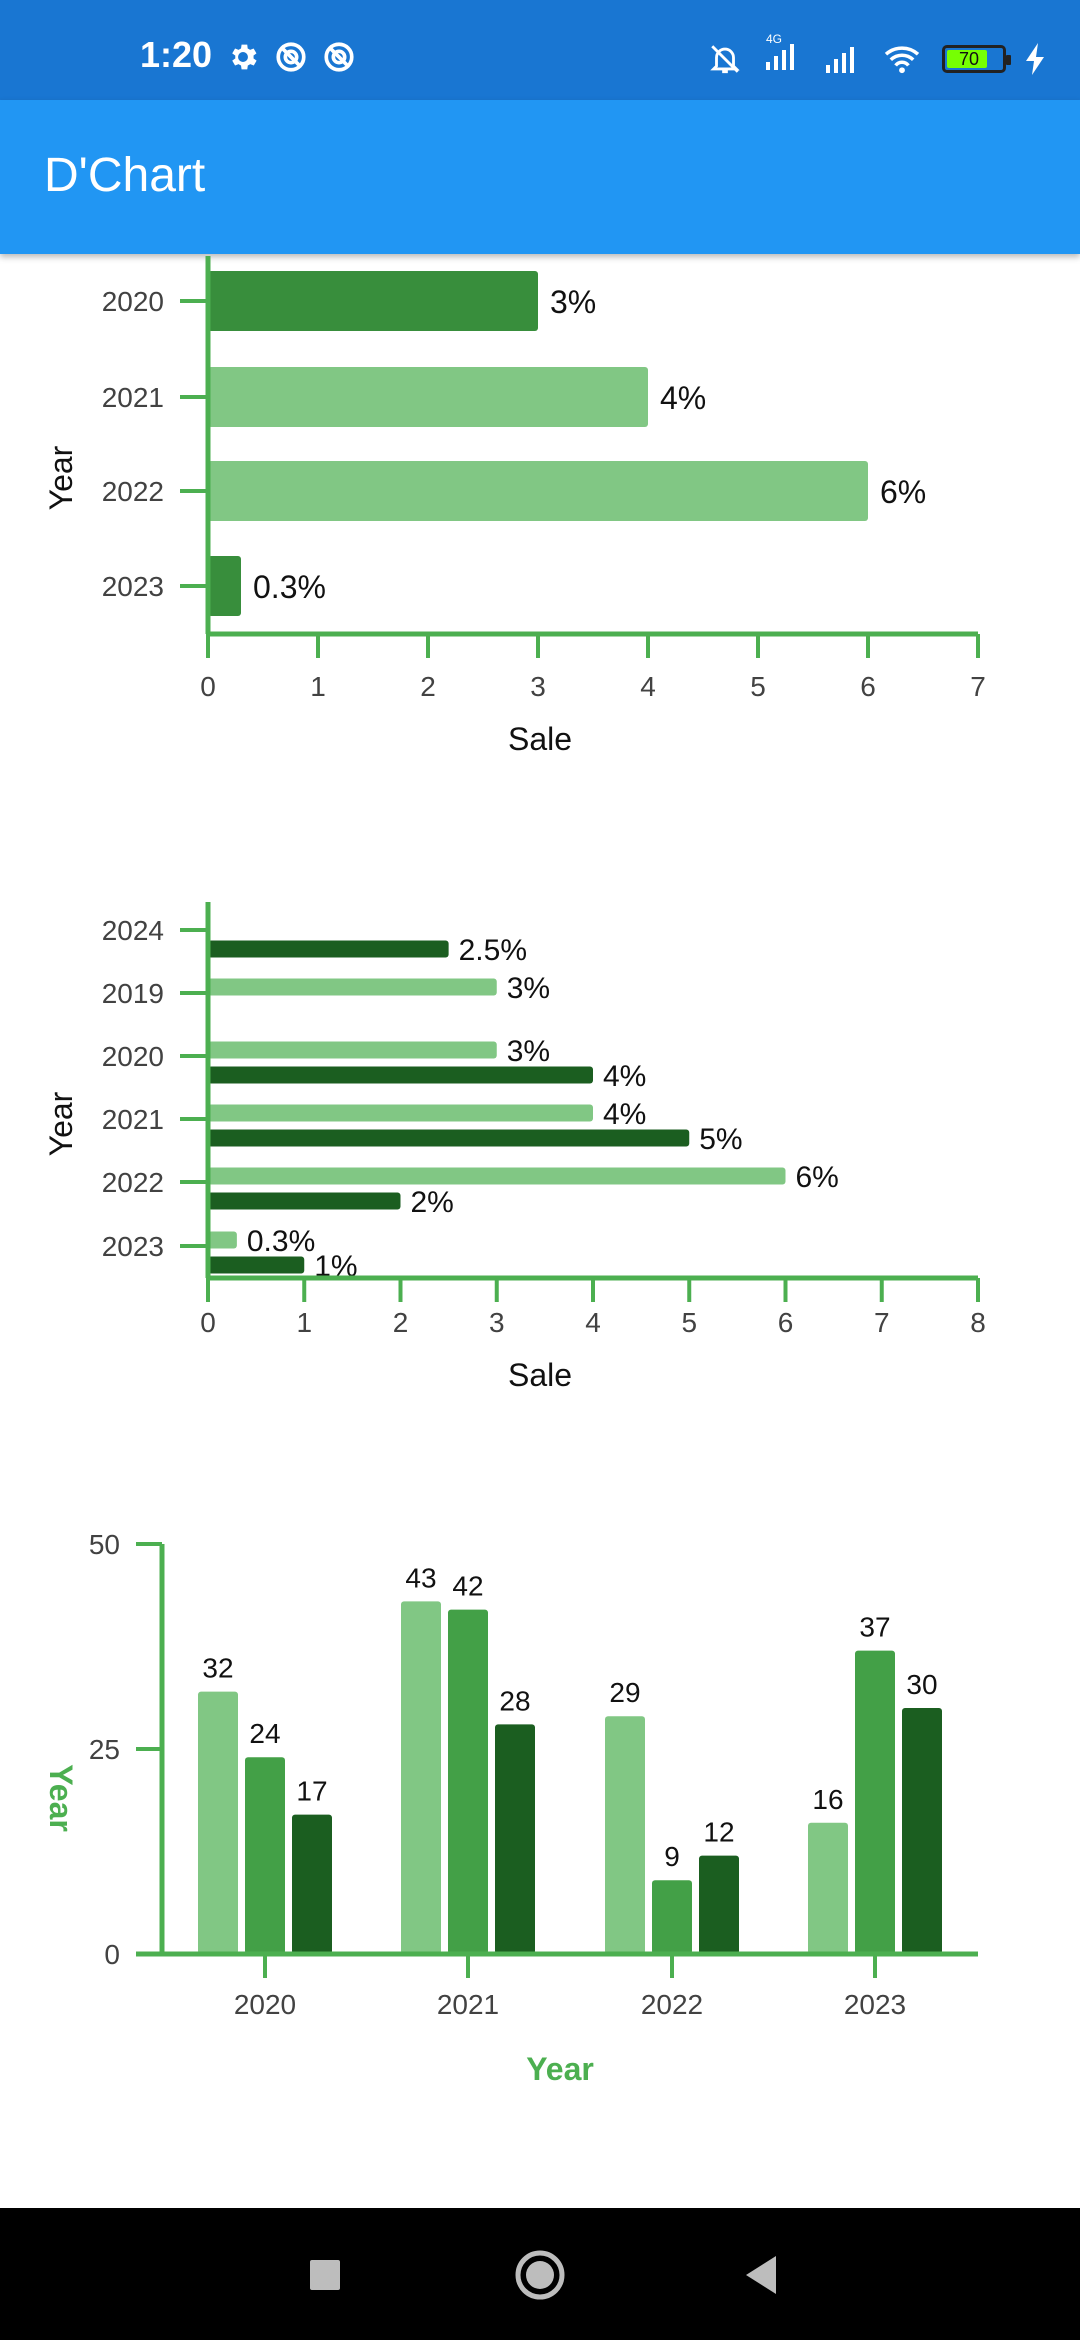  I want to click on back-triangle-icon, so click(761, 2275).